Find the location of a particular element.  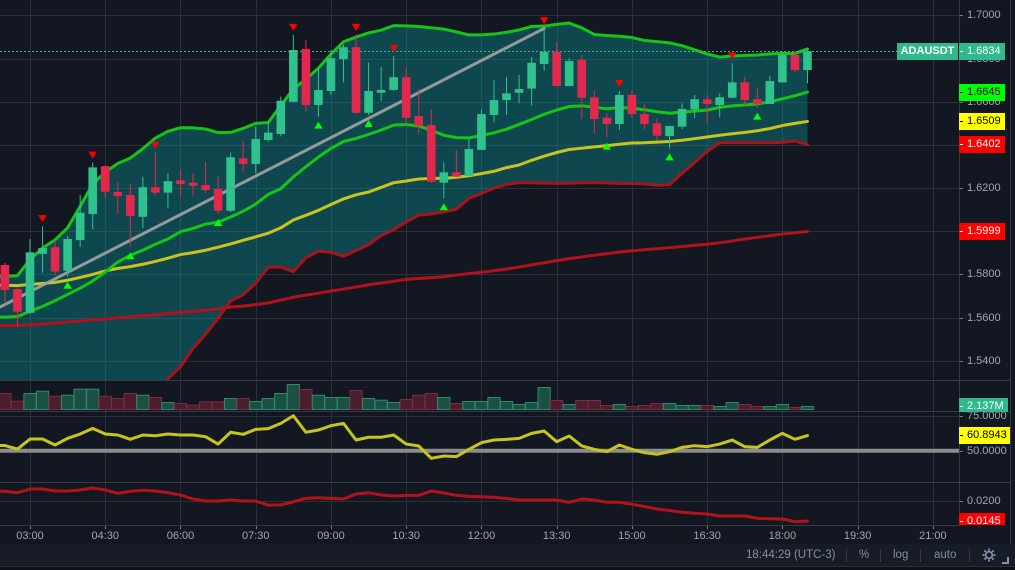

oscillator-pane is located at coordinates (404, 505).